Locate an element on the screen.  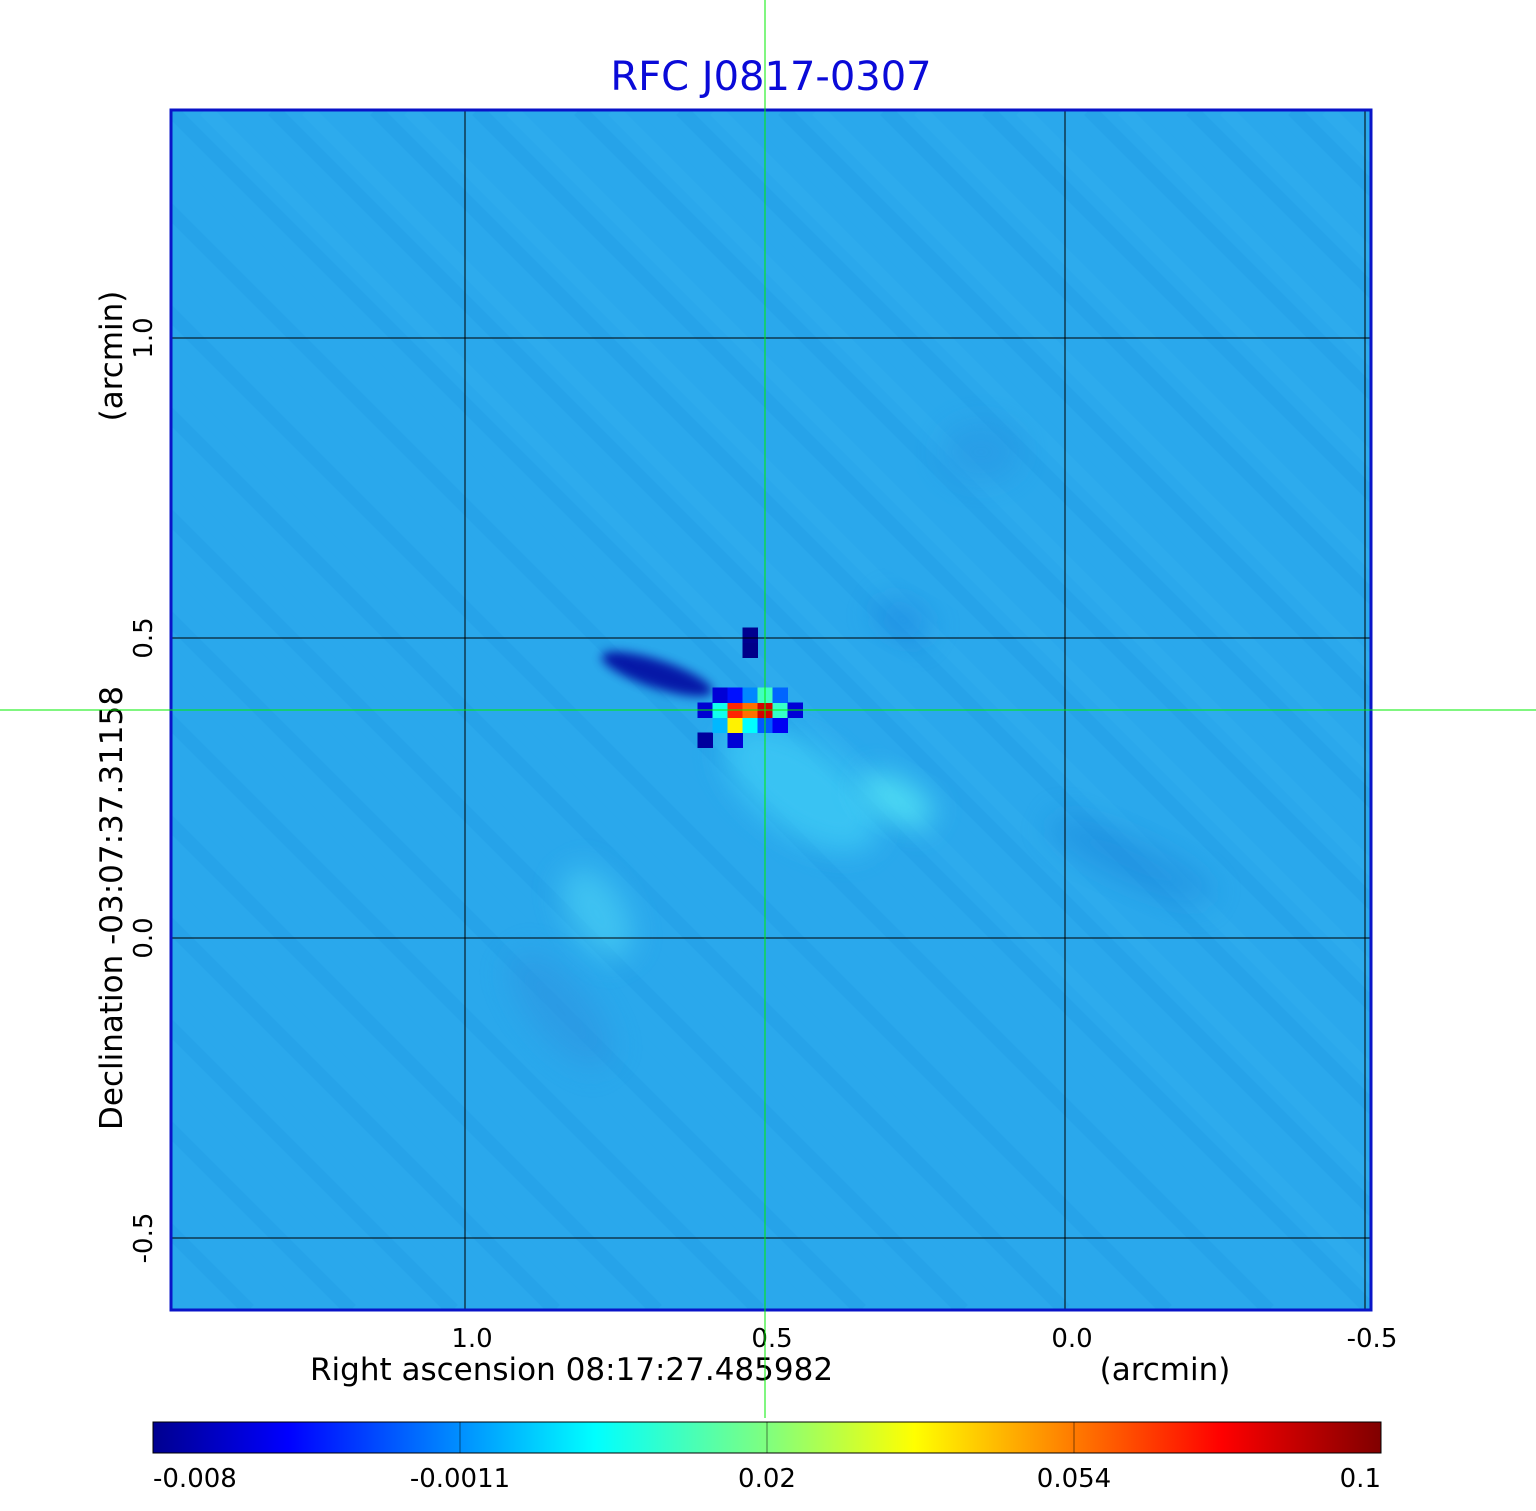
negative-arm is located at coordinates (657, 674).